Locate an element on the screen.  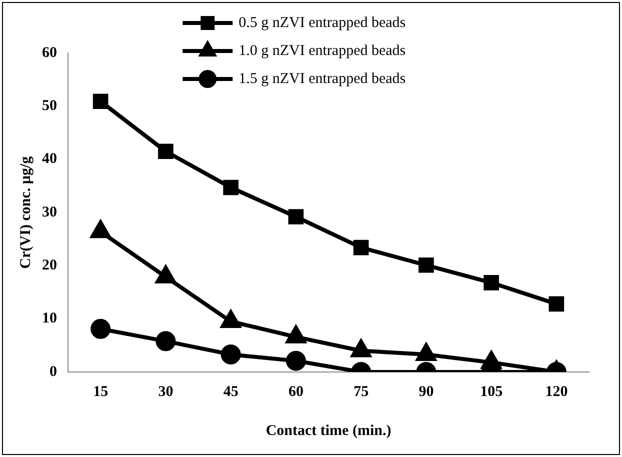
x-tick-label: 75 is located at coordinates (361, 392).